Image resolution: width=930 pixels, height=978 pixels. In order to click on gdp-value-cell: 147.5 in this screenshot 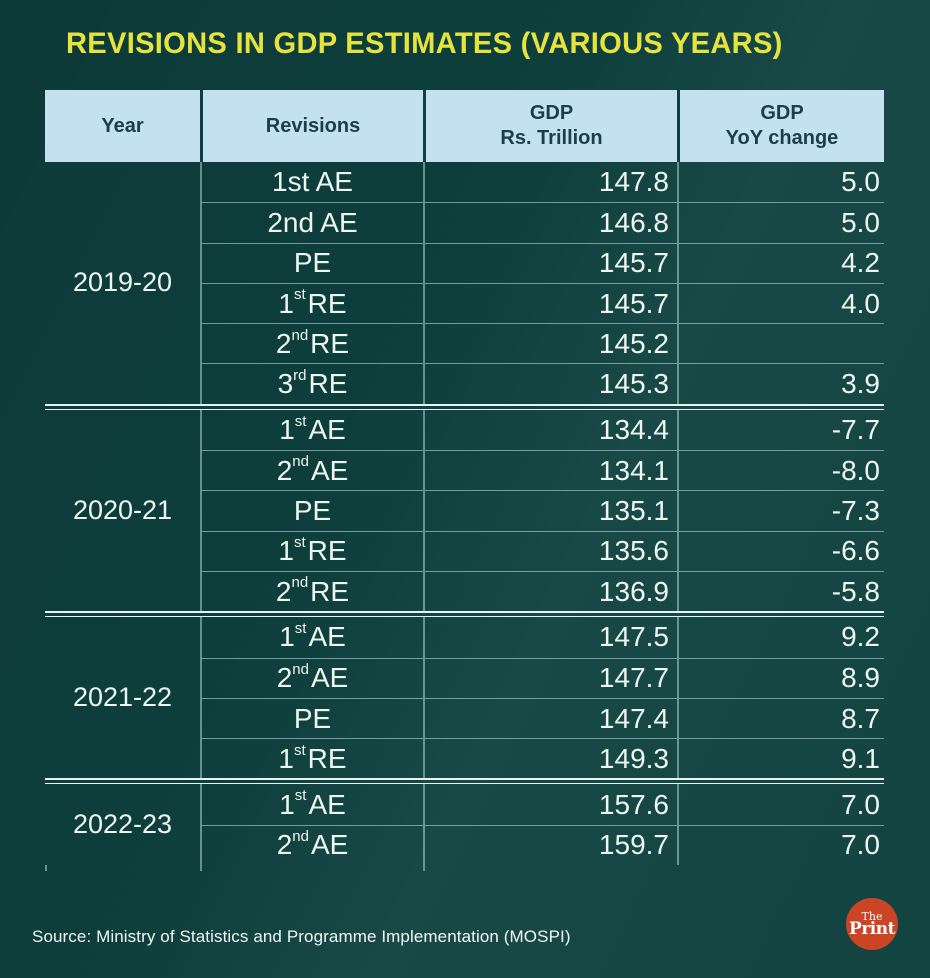, I will do `click(550, 637)`.